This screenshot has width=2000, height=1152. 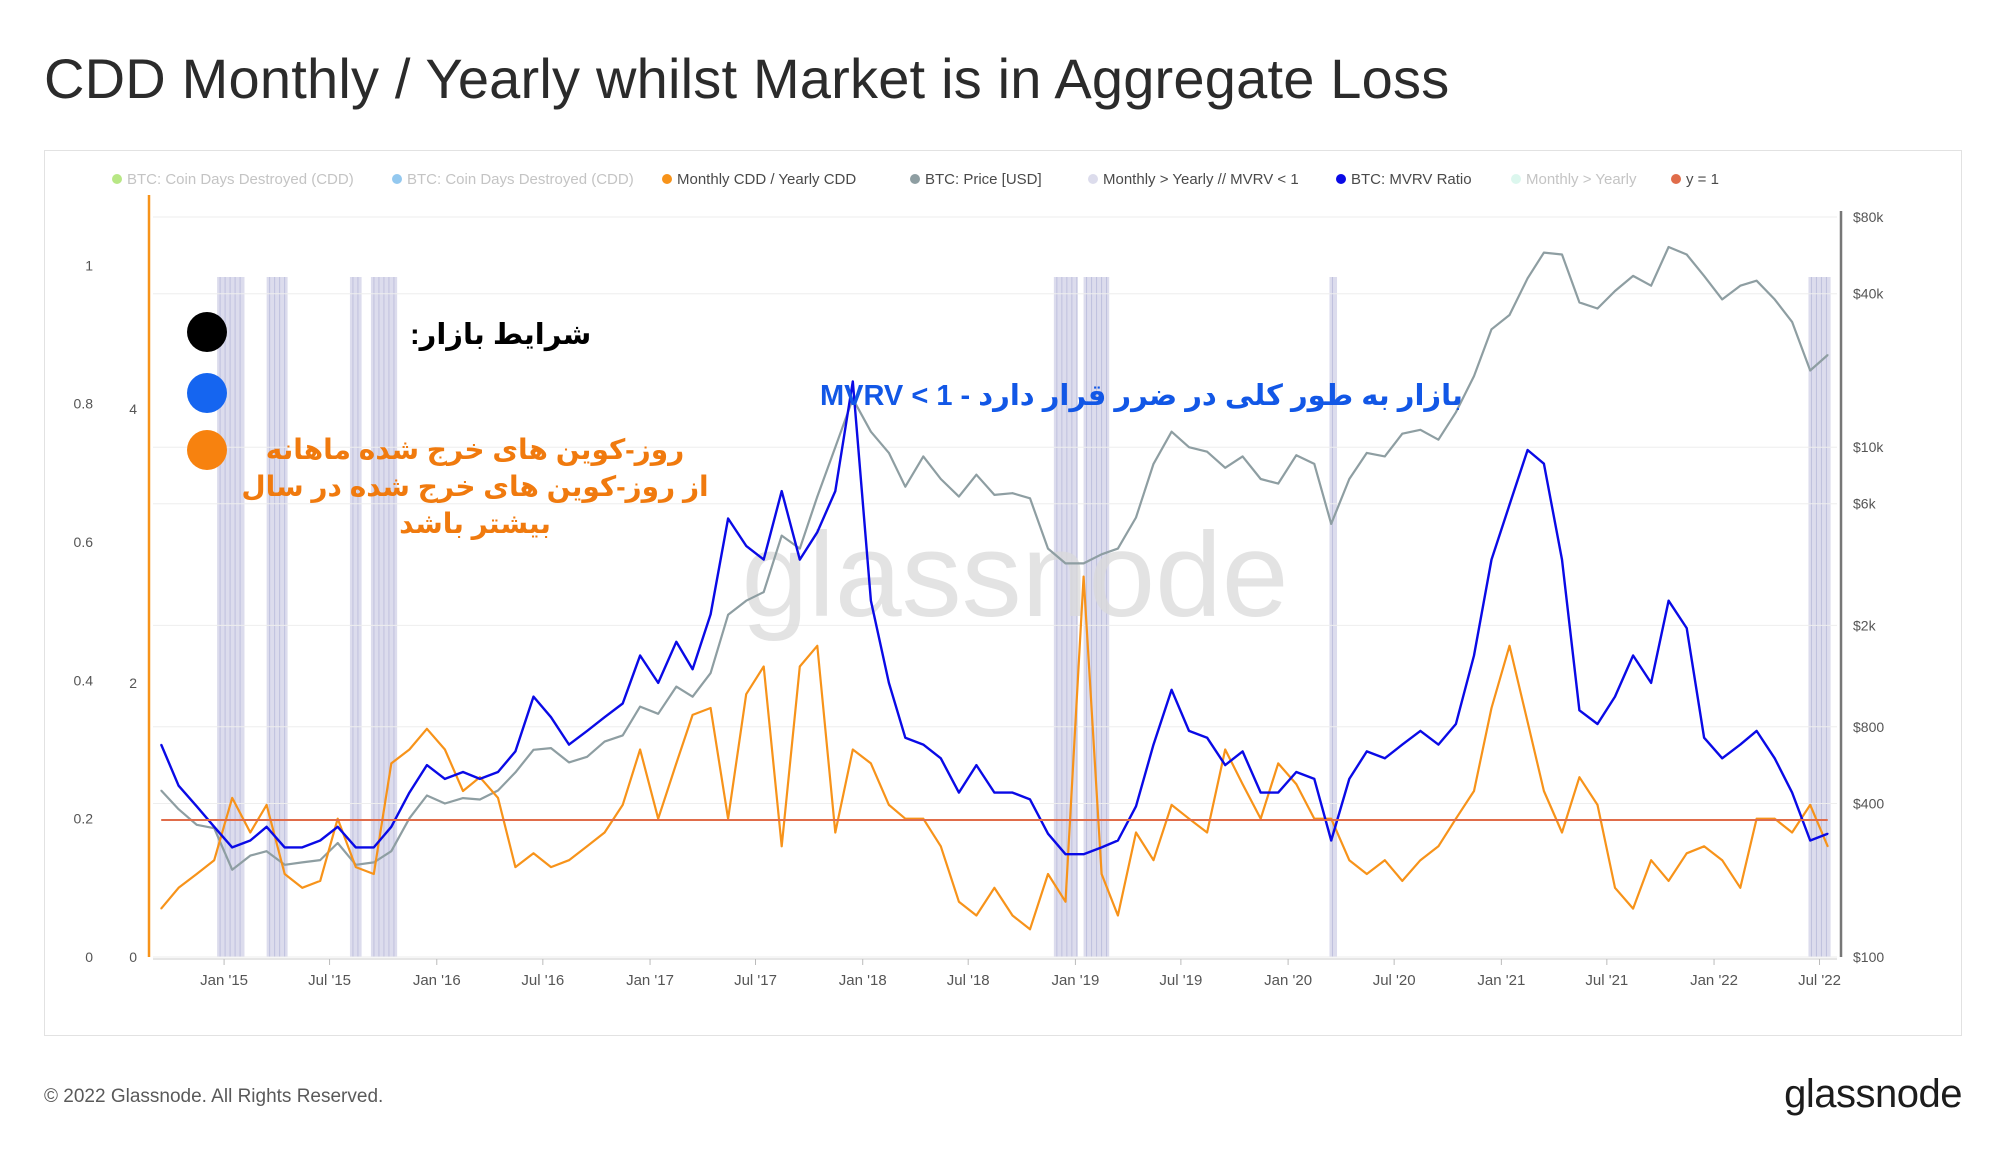 I want to click on legend-label: BTC: MVRV Ratio, so click(x=1411, y=179).